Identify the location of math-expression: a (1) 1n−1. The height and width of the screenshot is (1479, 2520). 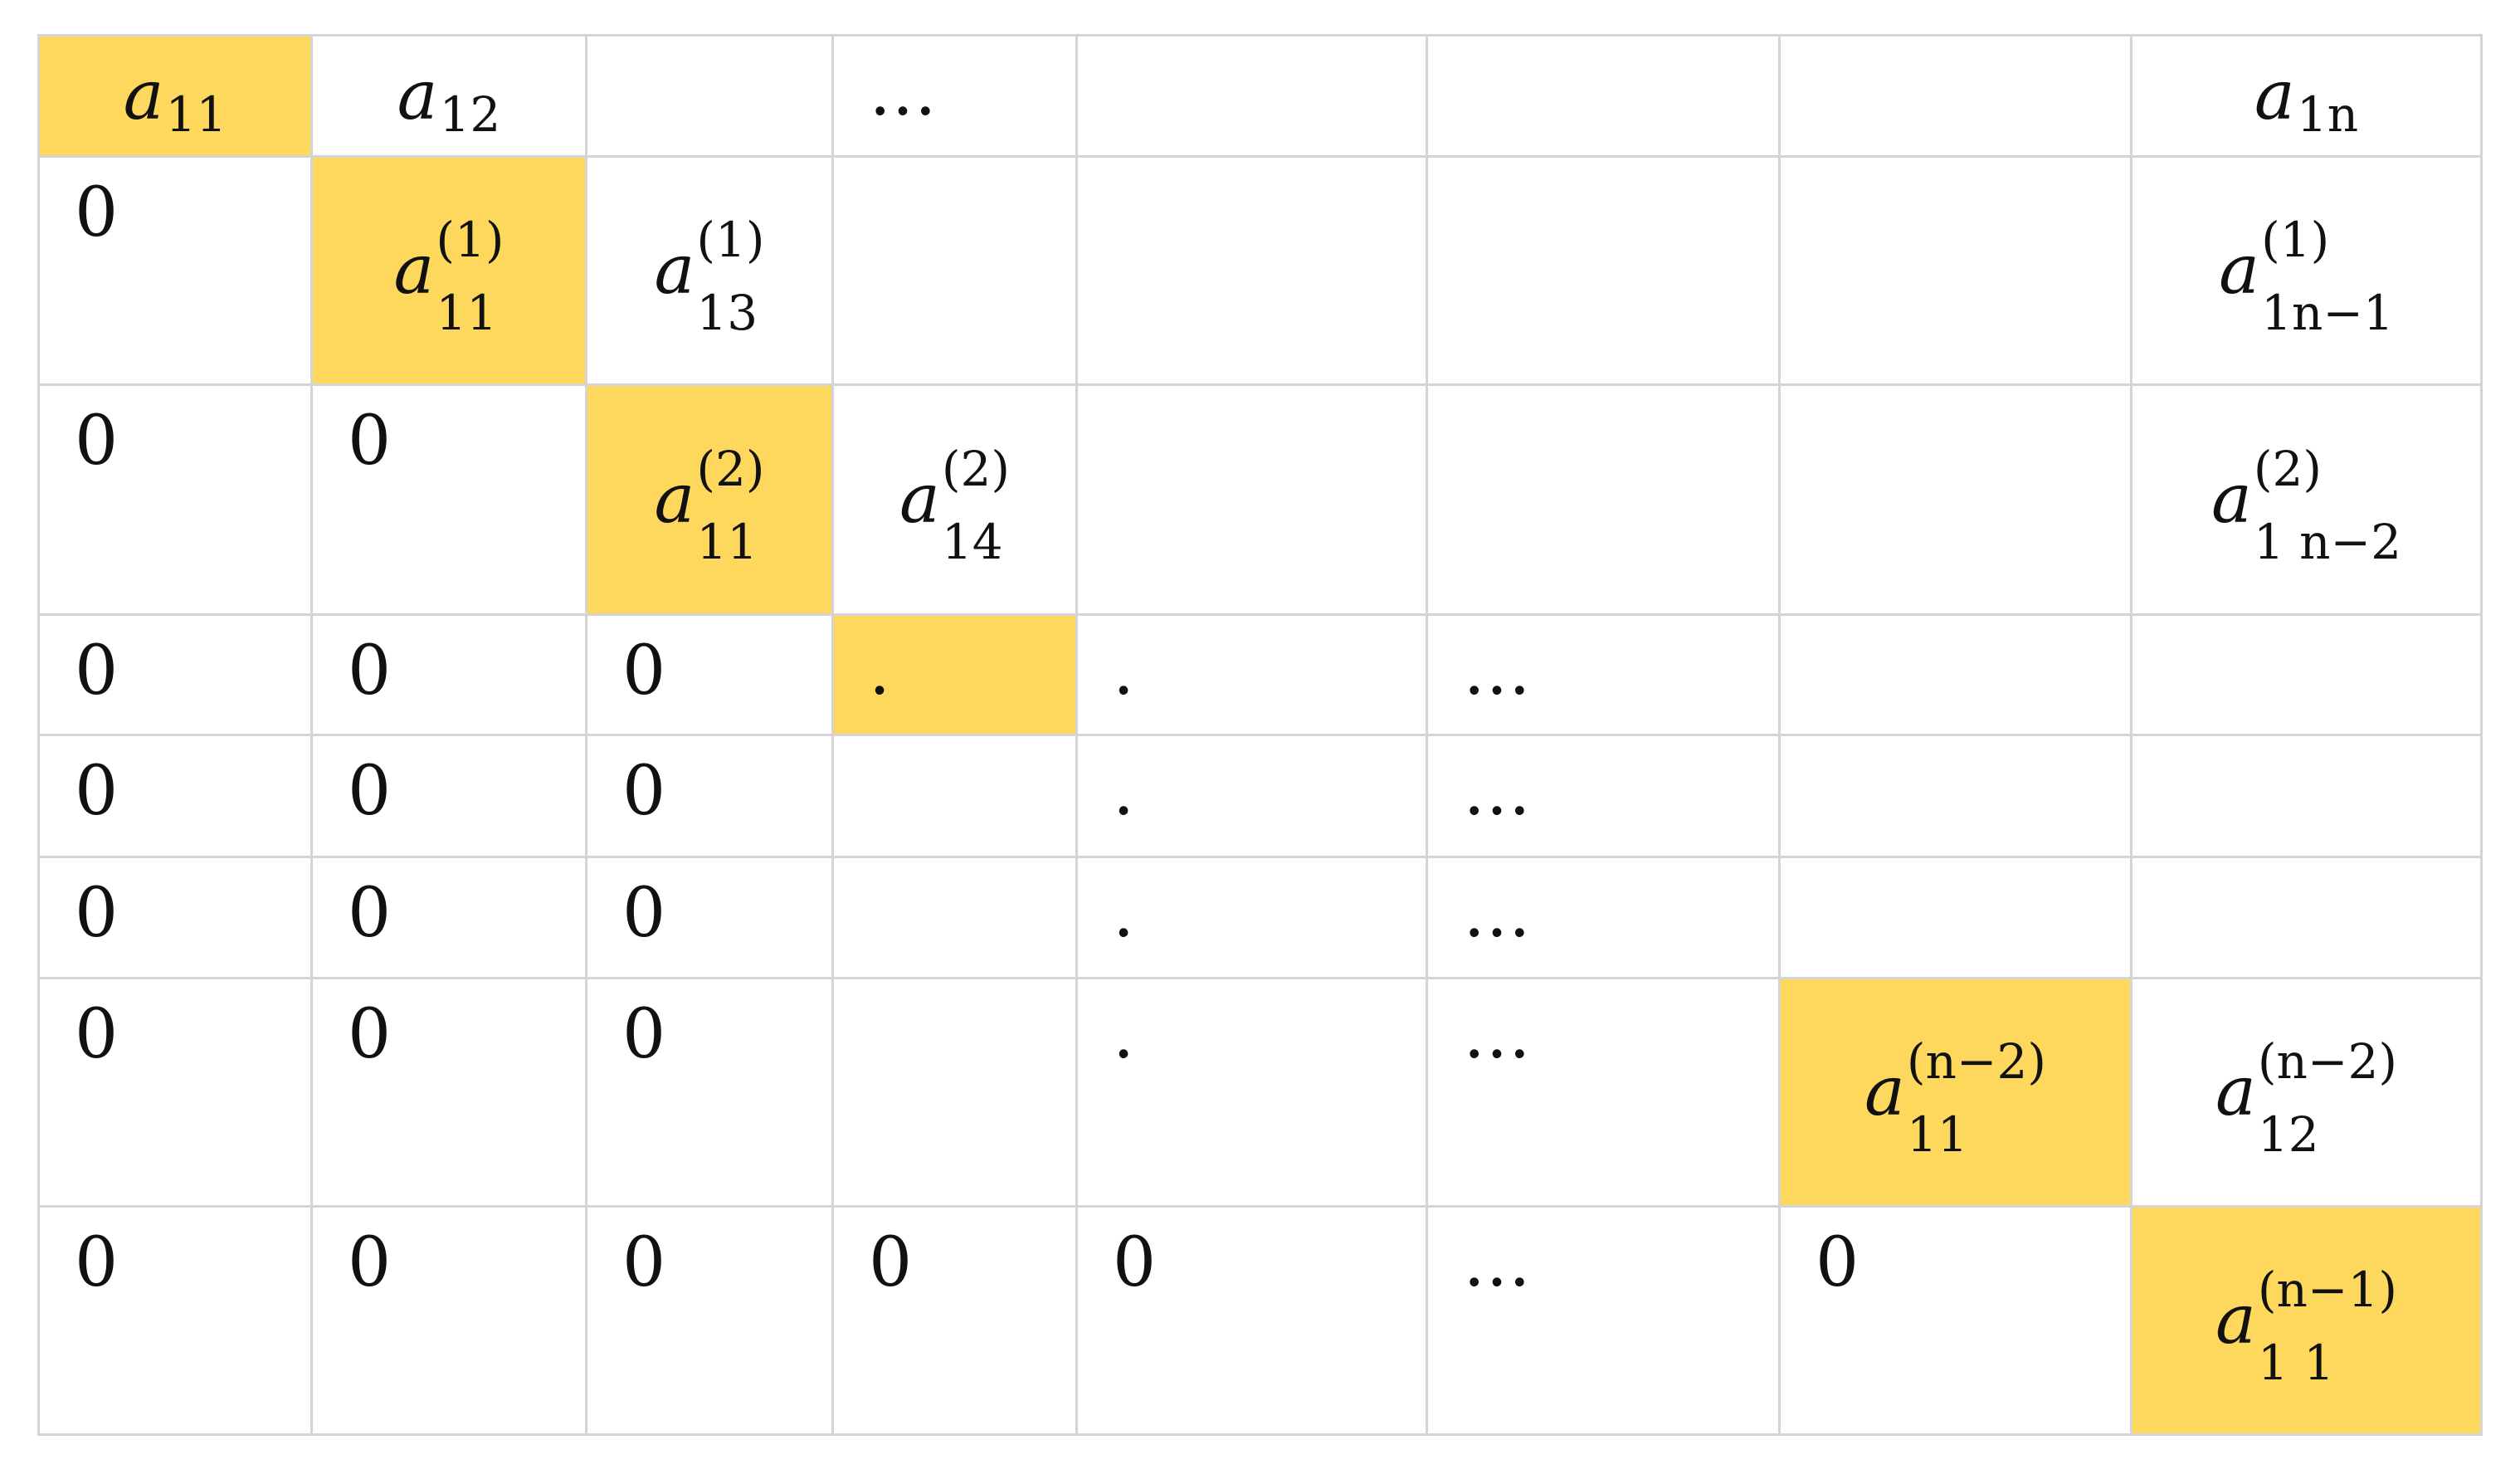
(2306, 270).